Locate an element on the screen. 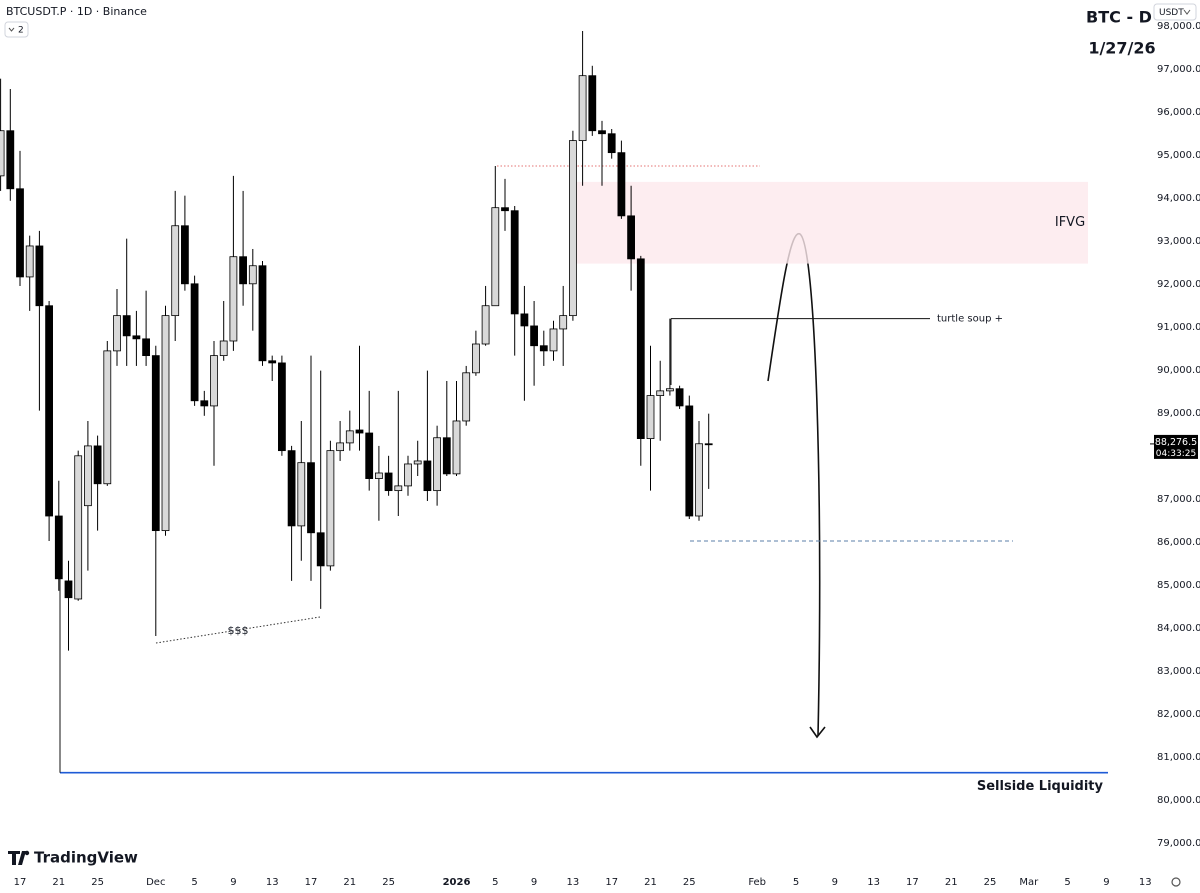 This screenshot has width=1200, height=893. projection-curve is located at coordinates (794, 485).